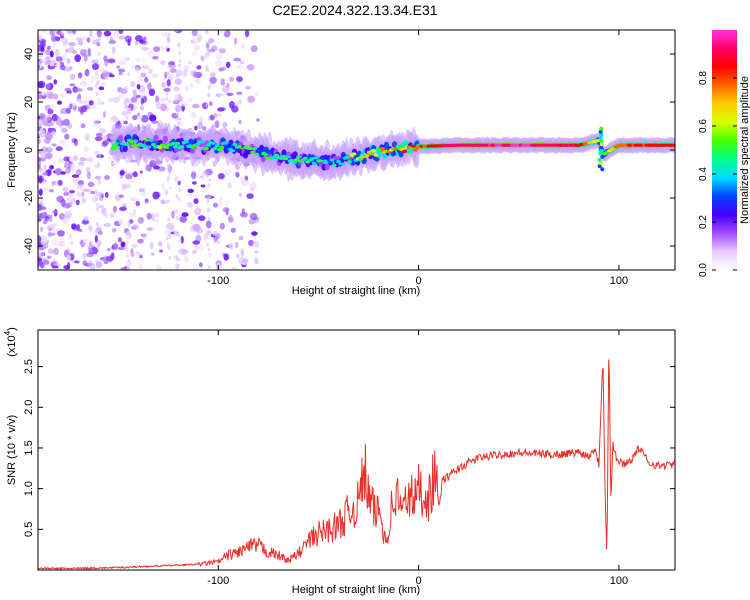 The image size is (750, 600). I want to click on snr-y-tick-label: 1.0, so click(29, 488).